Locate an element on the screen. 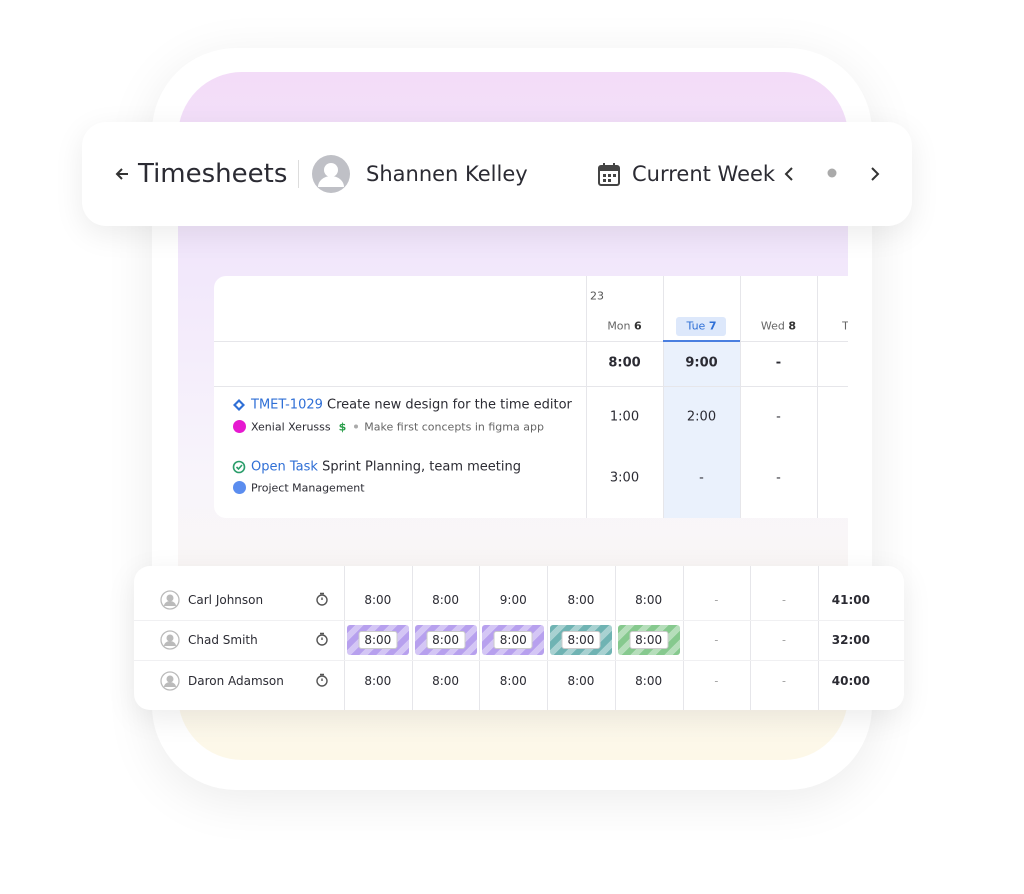 This screenshot has width=1024, height=894. tue-column-bg is located at coordinates (701, 429).